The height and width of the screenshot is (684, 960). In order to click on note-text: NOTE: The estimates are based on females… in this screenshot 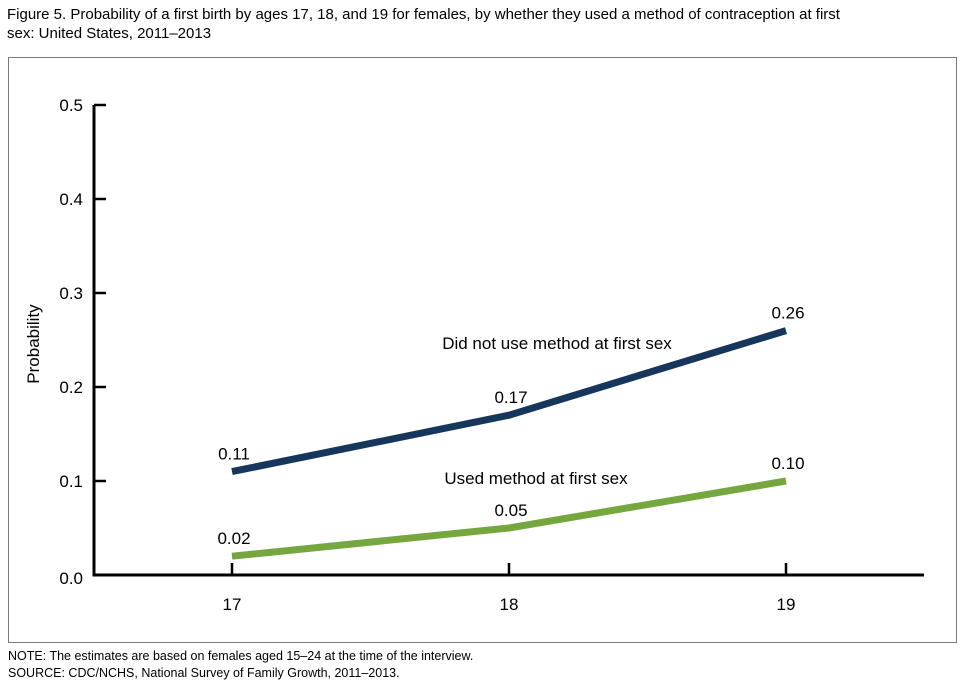, I will do `click(241, 656)`.